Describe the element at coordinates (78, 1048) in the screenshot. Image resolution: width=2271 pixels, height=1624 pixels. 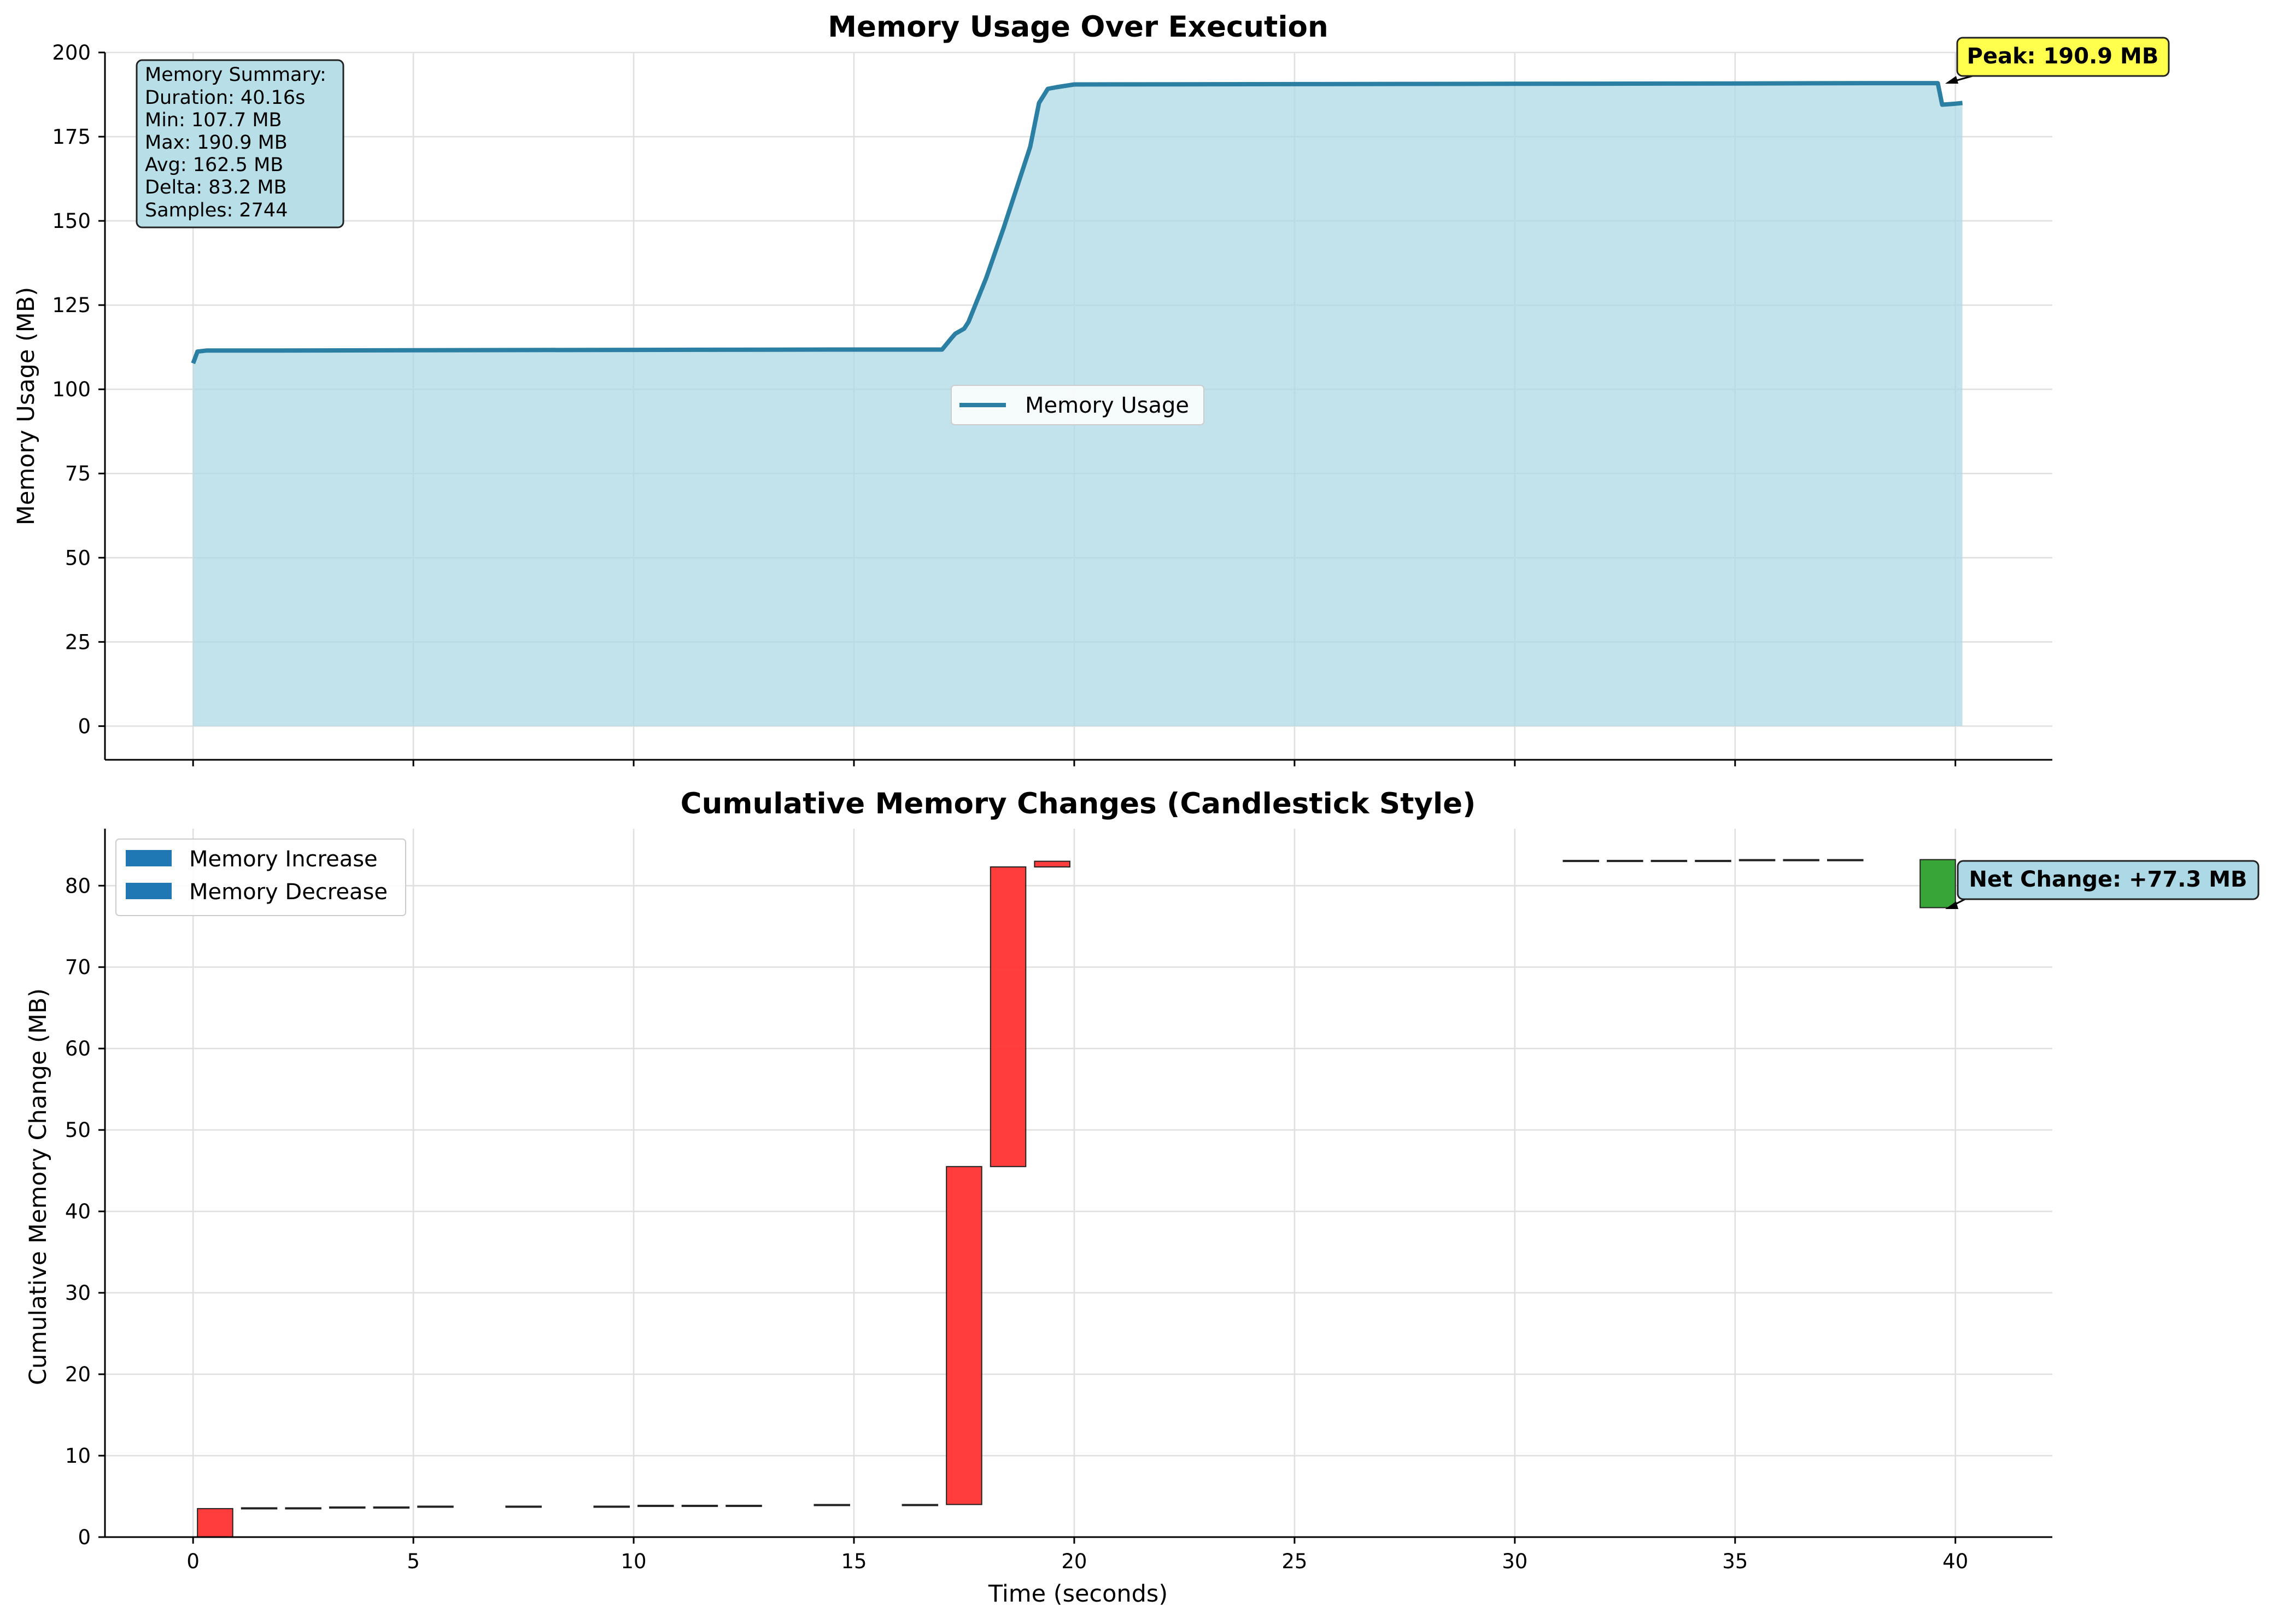
I see `bottom-y-tick-label: 60` at that location.